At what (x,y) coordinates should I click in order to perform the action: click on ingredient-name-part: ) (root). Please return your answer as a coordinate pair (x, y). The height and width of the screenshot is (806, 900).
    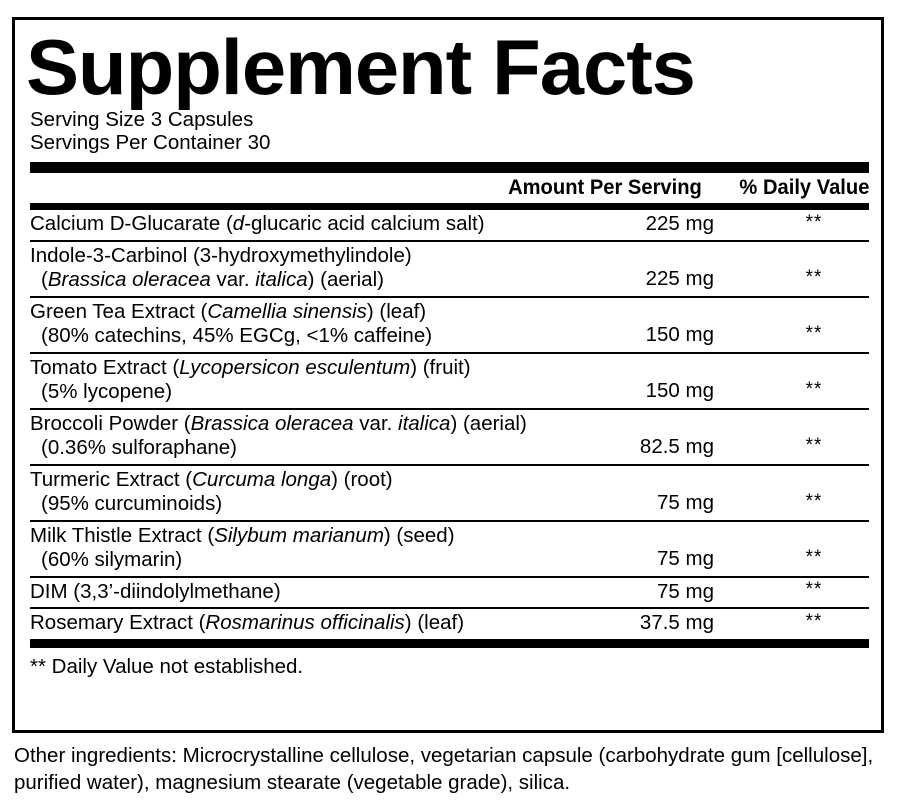
    Looking at the image, I should click on (362, 479).